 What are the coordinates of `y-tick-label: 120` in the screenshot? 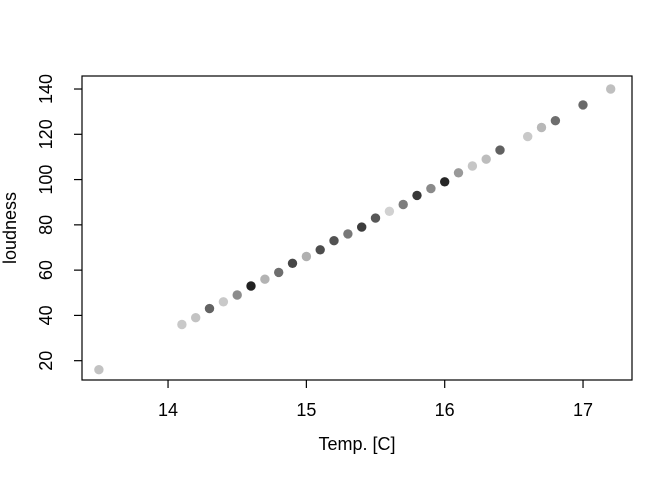 It's located at (46, 134).